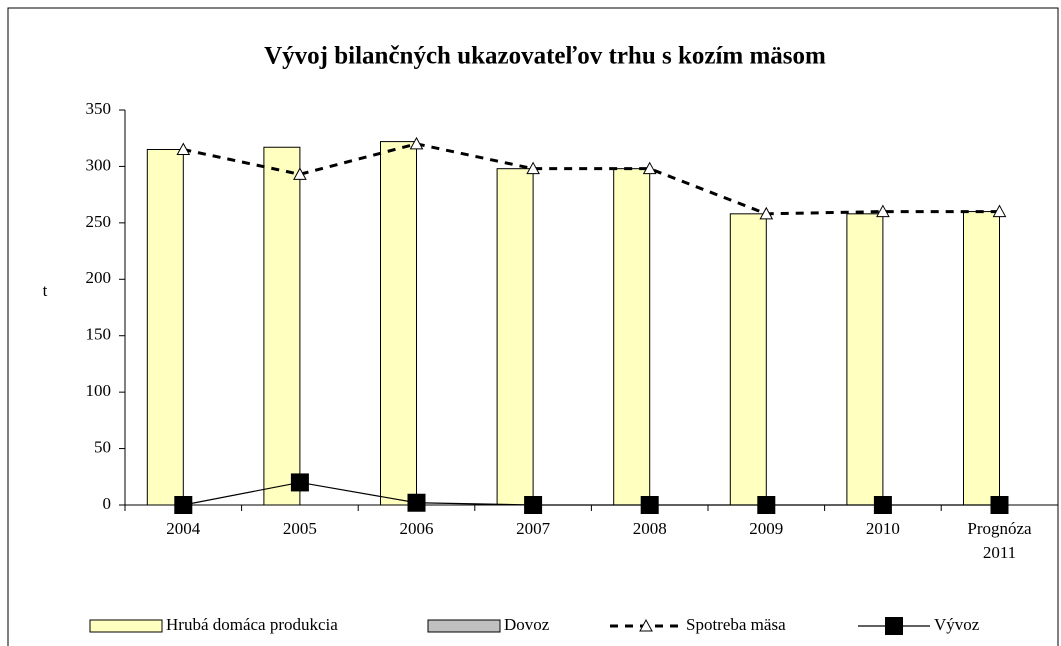 This screenshot has width=1061, height=646. What do you see at coordinates (736, 624) in the screenshot?
I see `legend-label: Spotreba mäsa` at bounding box center [736, 624].